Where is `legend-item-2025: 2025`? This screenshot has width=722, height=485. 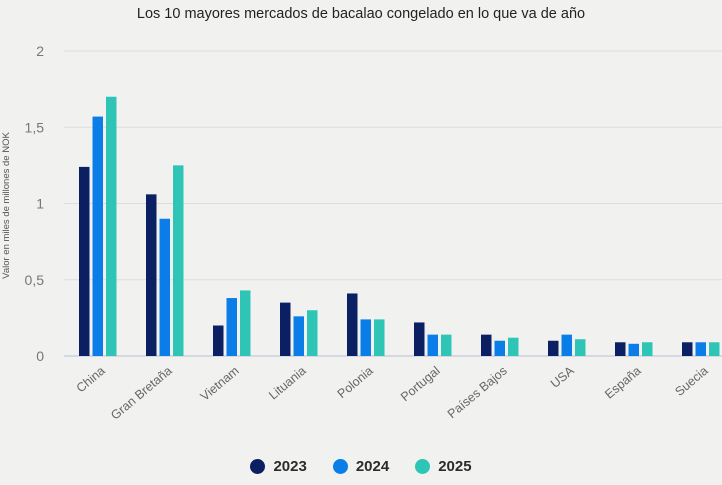
legend-item-2025: 2025 is located at coordinates (443, 466).